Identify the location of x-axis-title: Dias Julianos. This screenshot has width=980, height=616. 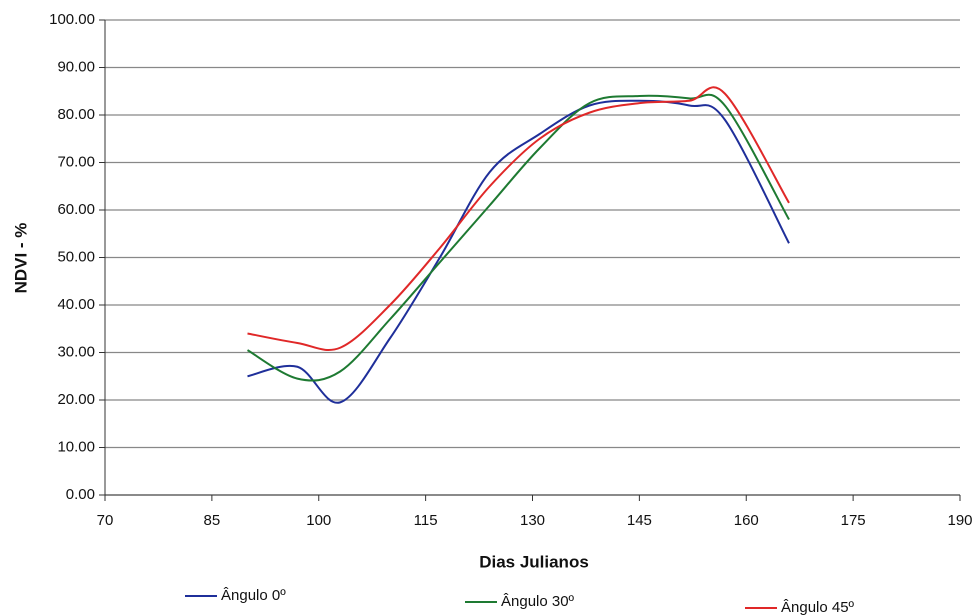
(534, 561).